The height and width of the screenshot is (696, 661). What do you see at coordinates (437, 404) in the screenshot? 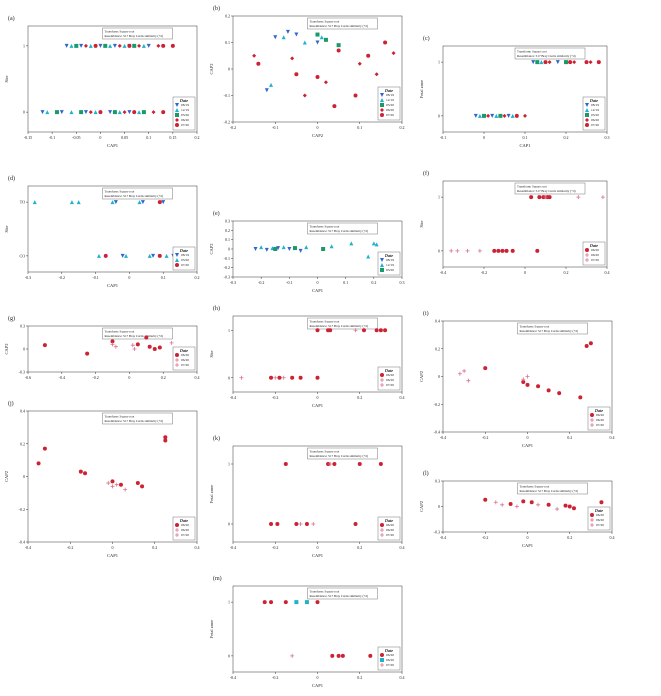
I see `y-tick-label: -0.2` at bounding box center [437, 404].